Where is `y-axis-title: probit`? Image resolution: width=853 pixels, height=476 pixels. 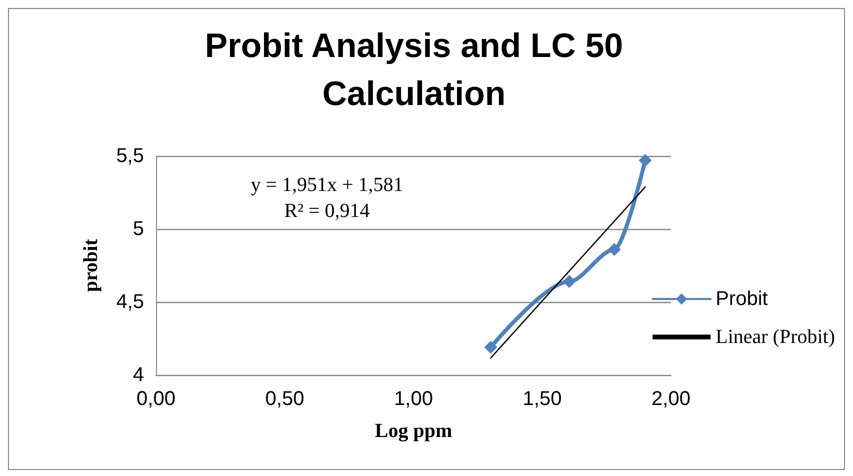 y-axis-title: probit is located at coordinates (91, 265).